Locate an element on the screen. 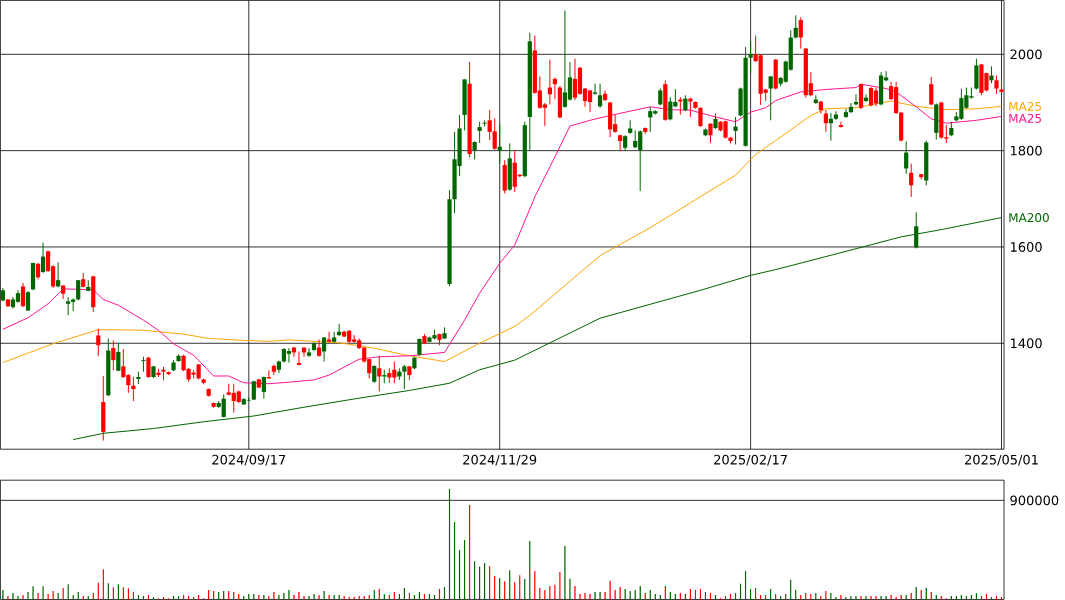  y-tick-label: 900000 is located at coordinates (1034, 500).